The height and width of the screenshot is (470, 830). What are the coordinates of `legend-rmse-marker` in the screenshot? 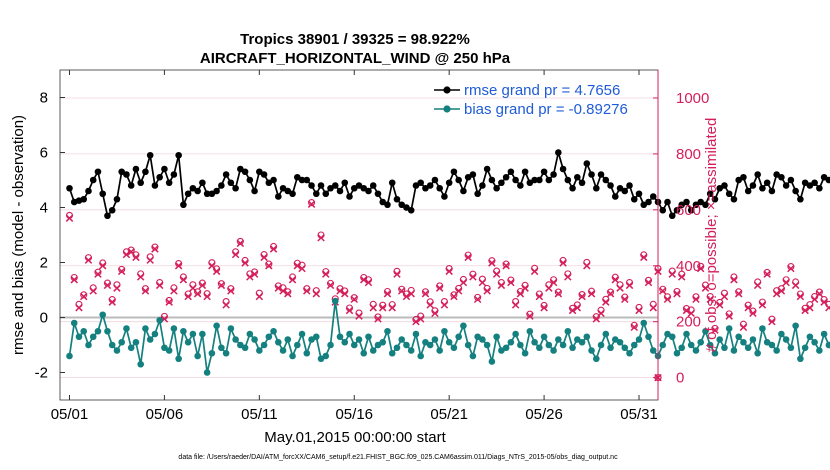 It's located at (447, 90).